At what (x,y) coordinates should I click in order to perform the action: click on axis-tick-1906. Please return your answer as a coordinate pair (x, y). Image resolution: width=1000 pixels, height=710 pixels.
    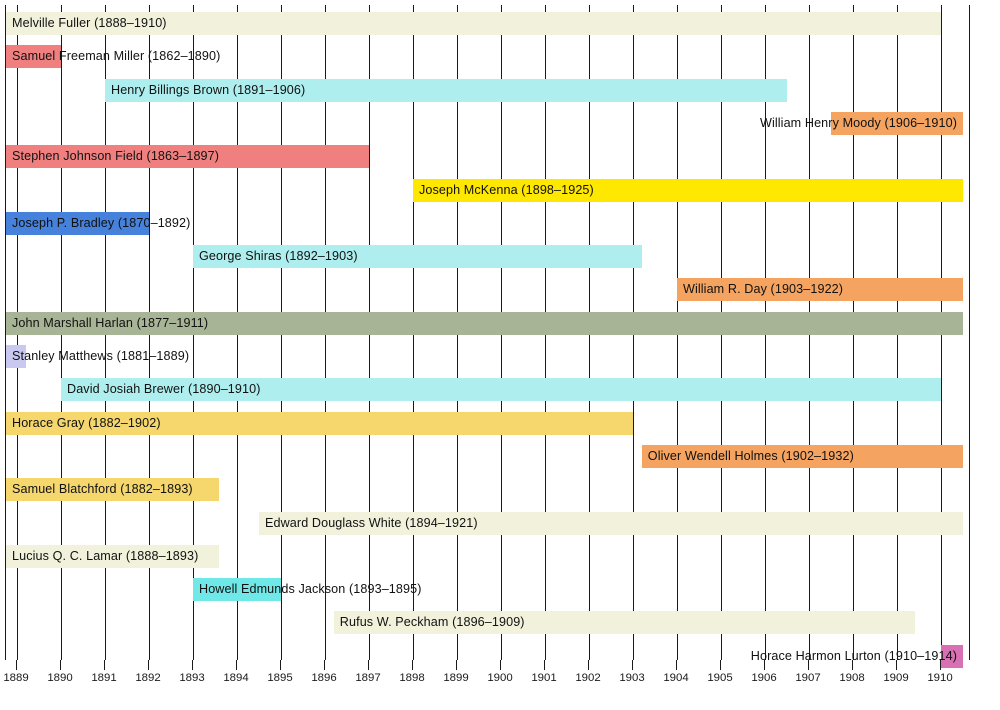
    Looking at the image, I should click on (764, 665).